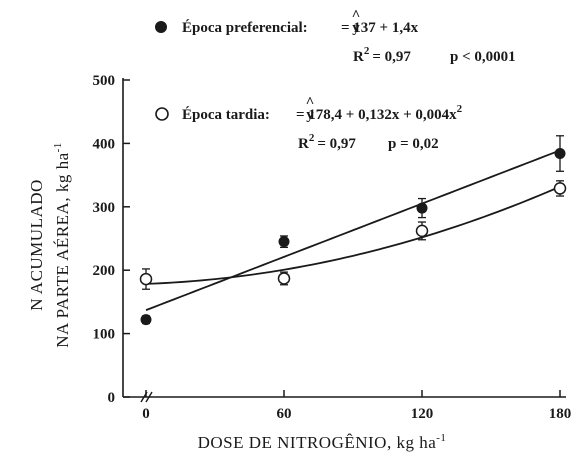 The width and height of the screenshot is (579, 455). I want to click on legend-marker-open, so click(162, 114).